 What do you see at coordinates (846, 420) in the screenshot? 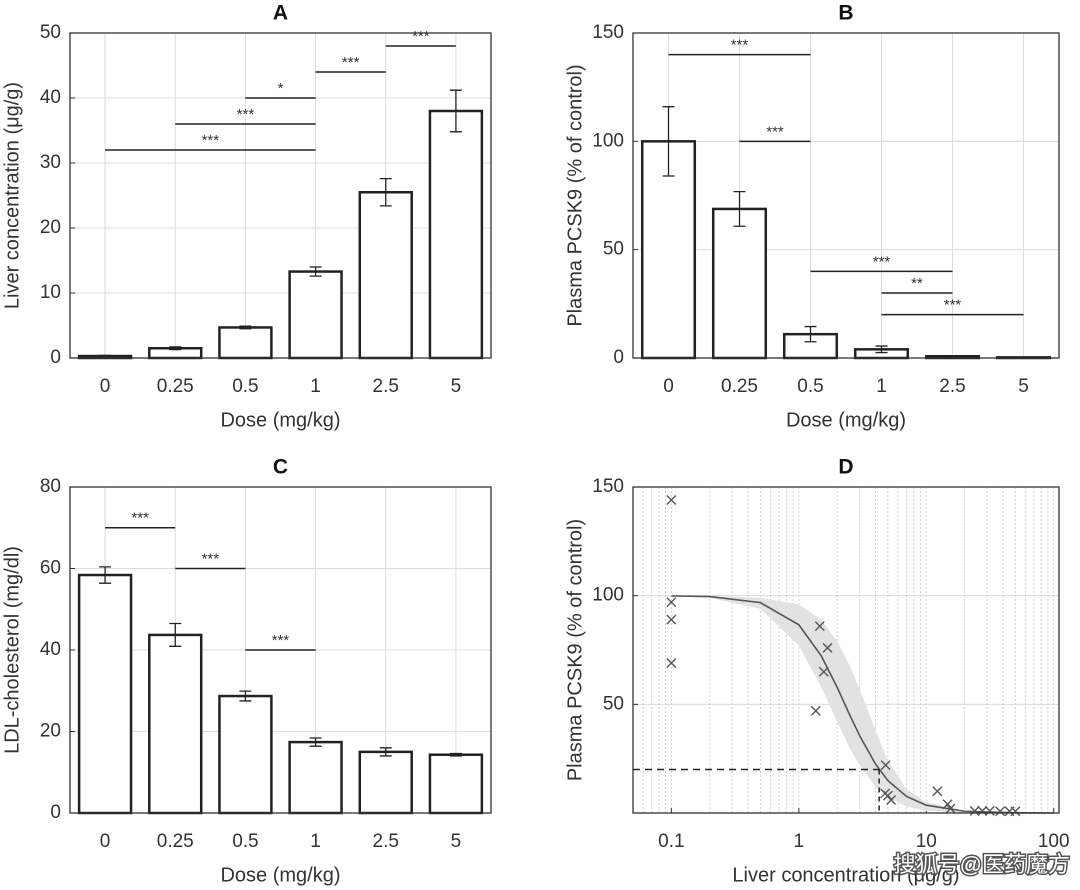
I see `x-axis-label: Dose (mg/kg)` at bounding box center [846, 420].